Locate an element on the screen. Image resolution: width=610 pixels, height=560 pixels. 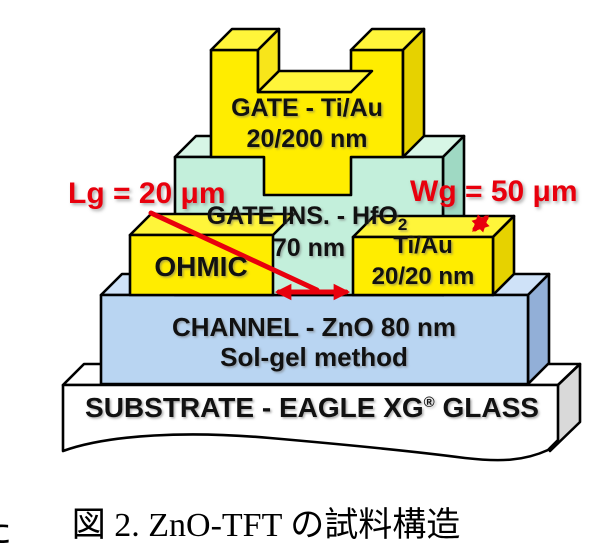
substrate-front-face is located at coordinates (310, 422).